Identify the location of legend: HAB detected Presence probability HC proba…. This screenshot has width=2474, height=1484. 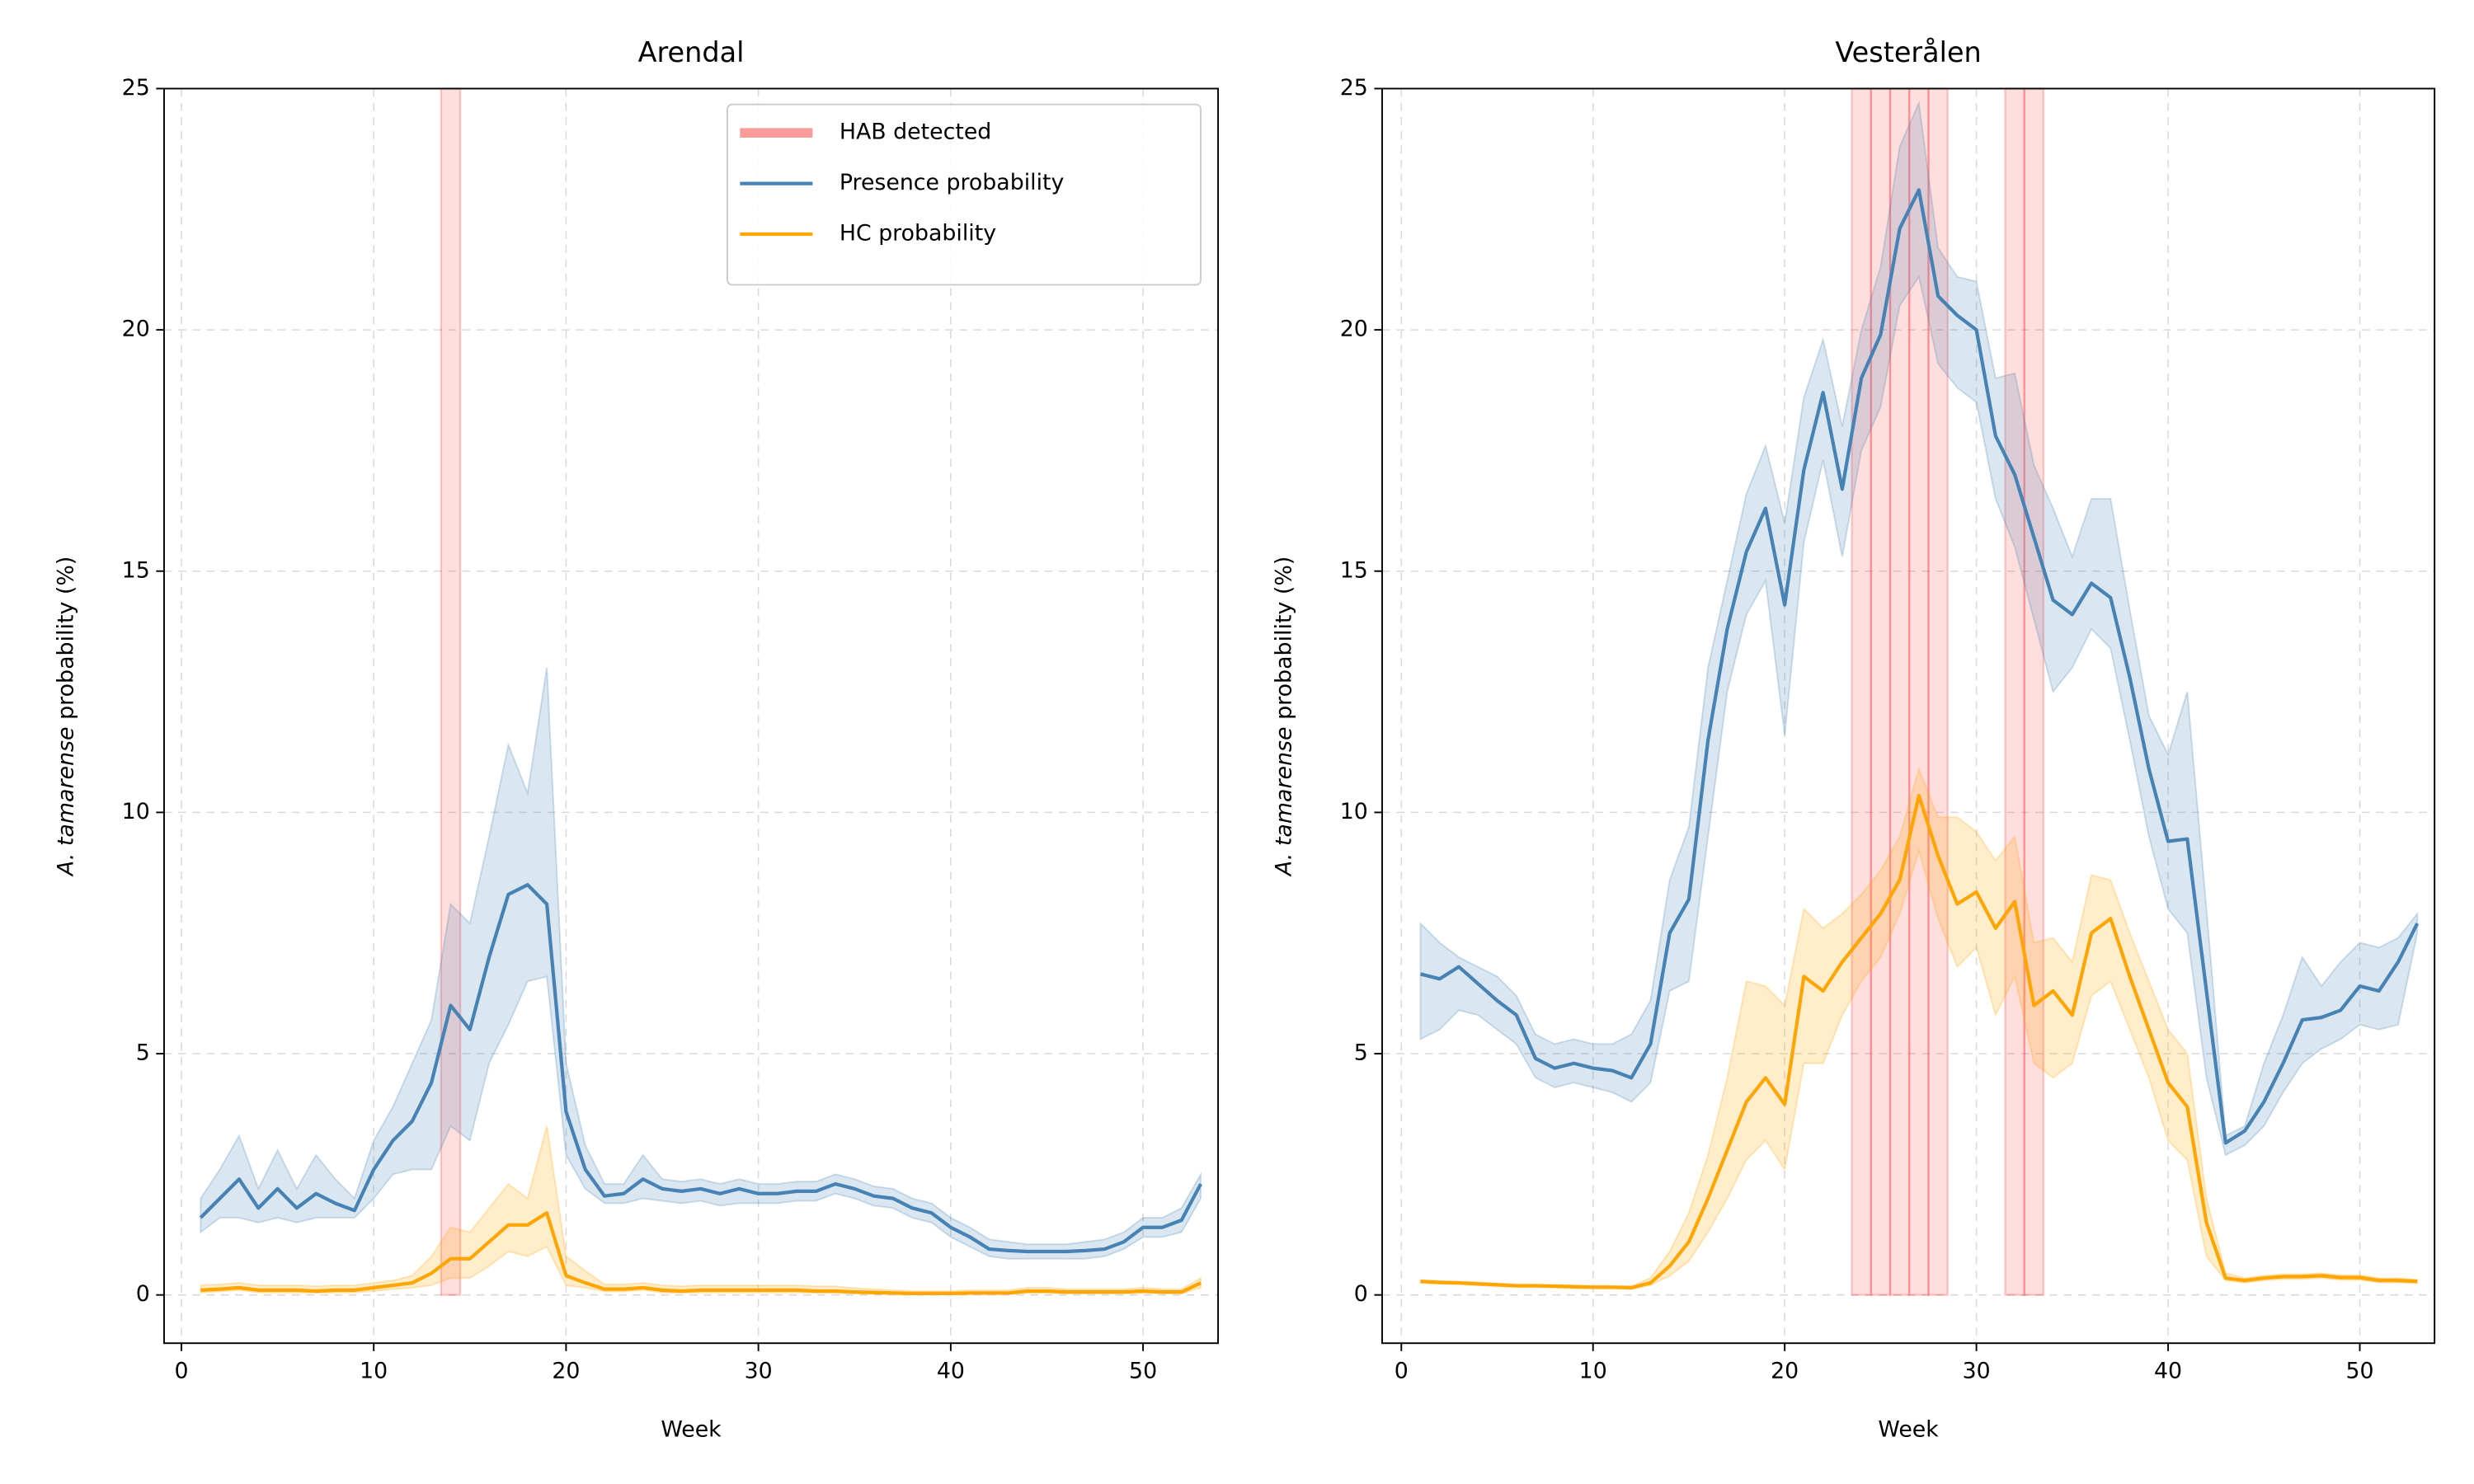
(964, 194).